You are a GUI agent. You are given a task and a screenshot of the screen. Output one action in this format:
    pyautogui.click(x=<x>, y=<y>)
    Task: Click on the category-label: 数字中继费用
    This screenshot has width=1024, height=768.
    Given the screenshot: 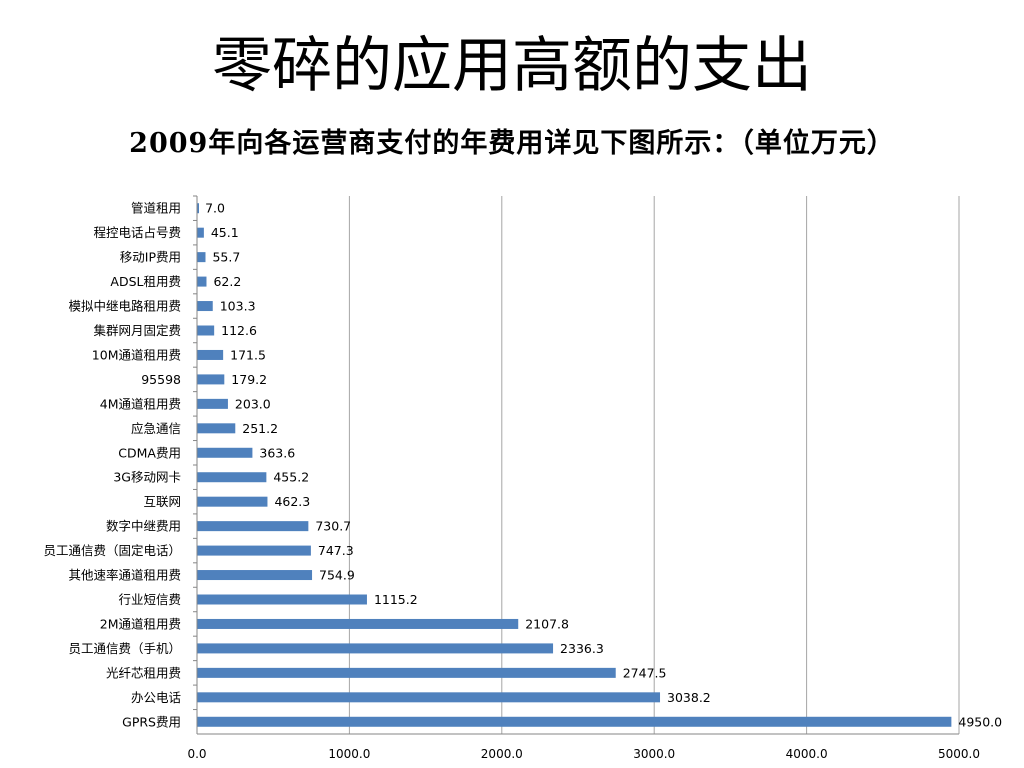 What is the action you would take?
    pyautogui.click(x=143, y=526)
    